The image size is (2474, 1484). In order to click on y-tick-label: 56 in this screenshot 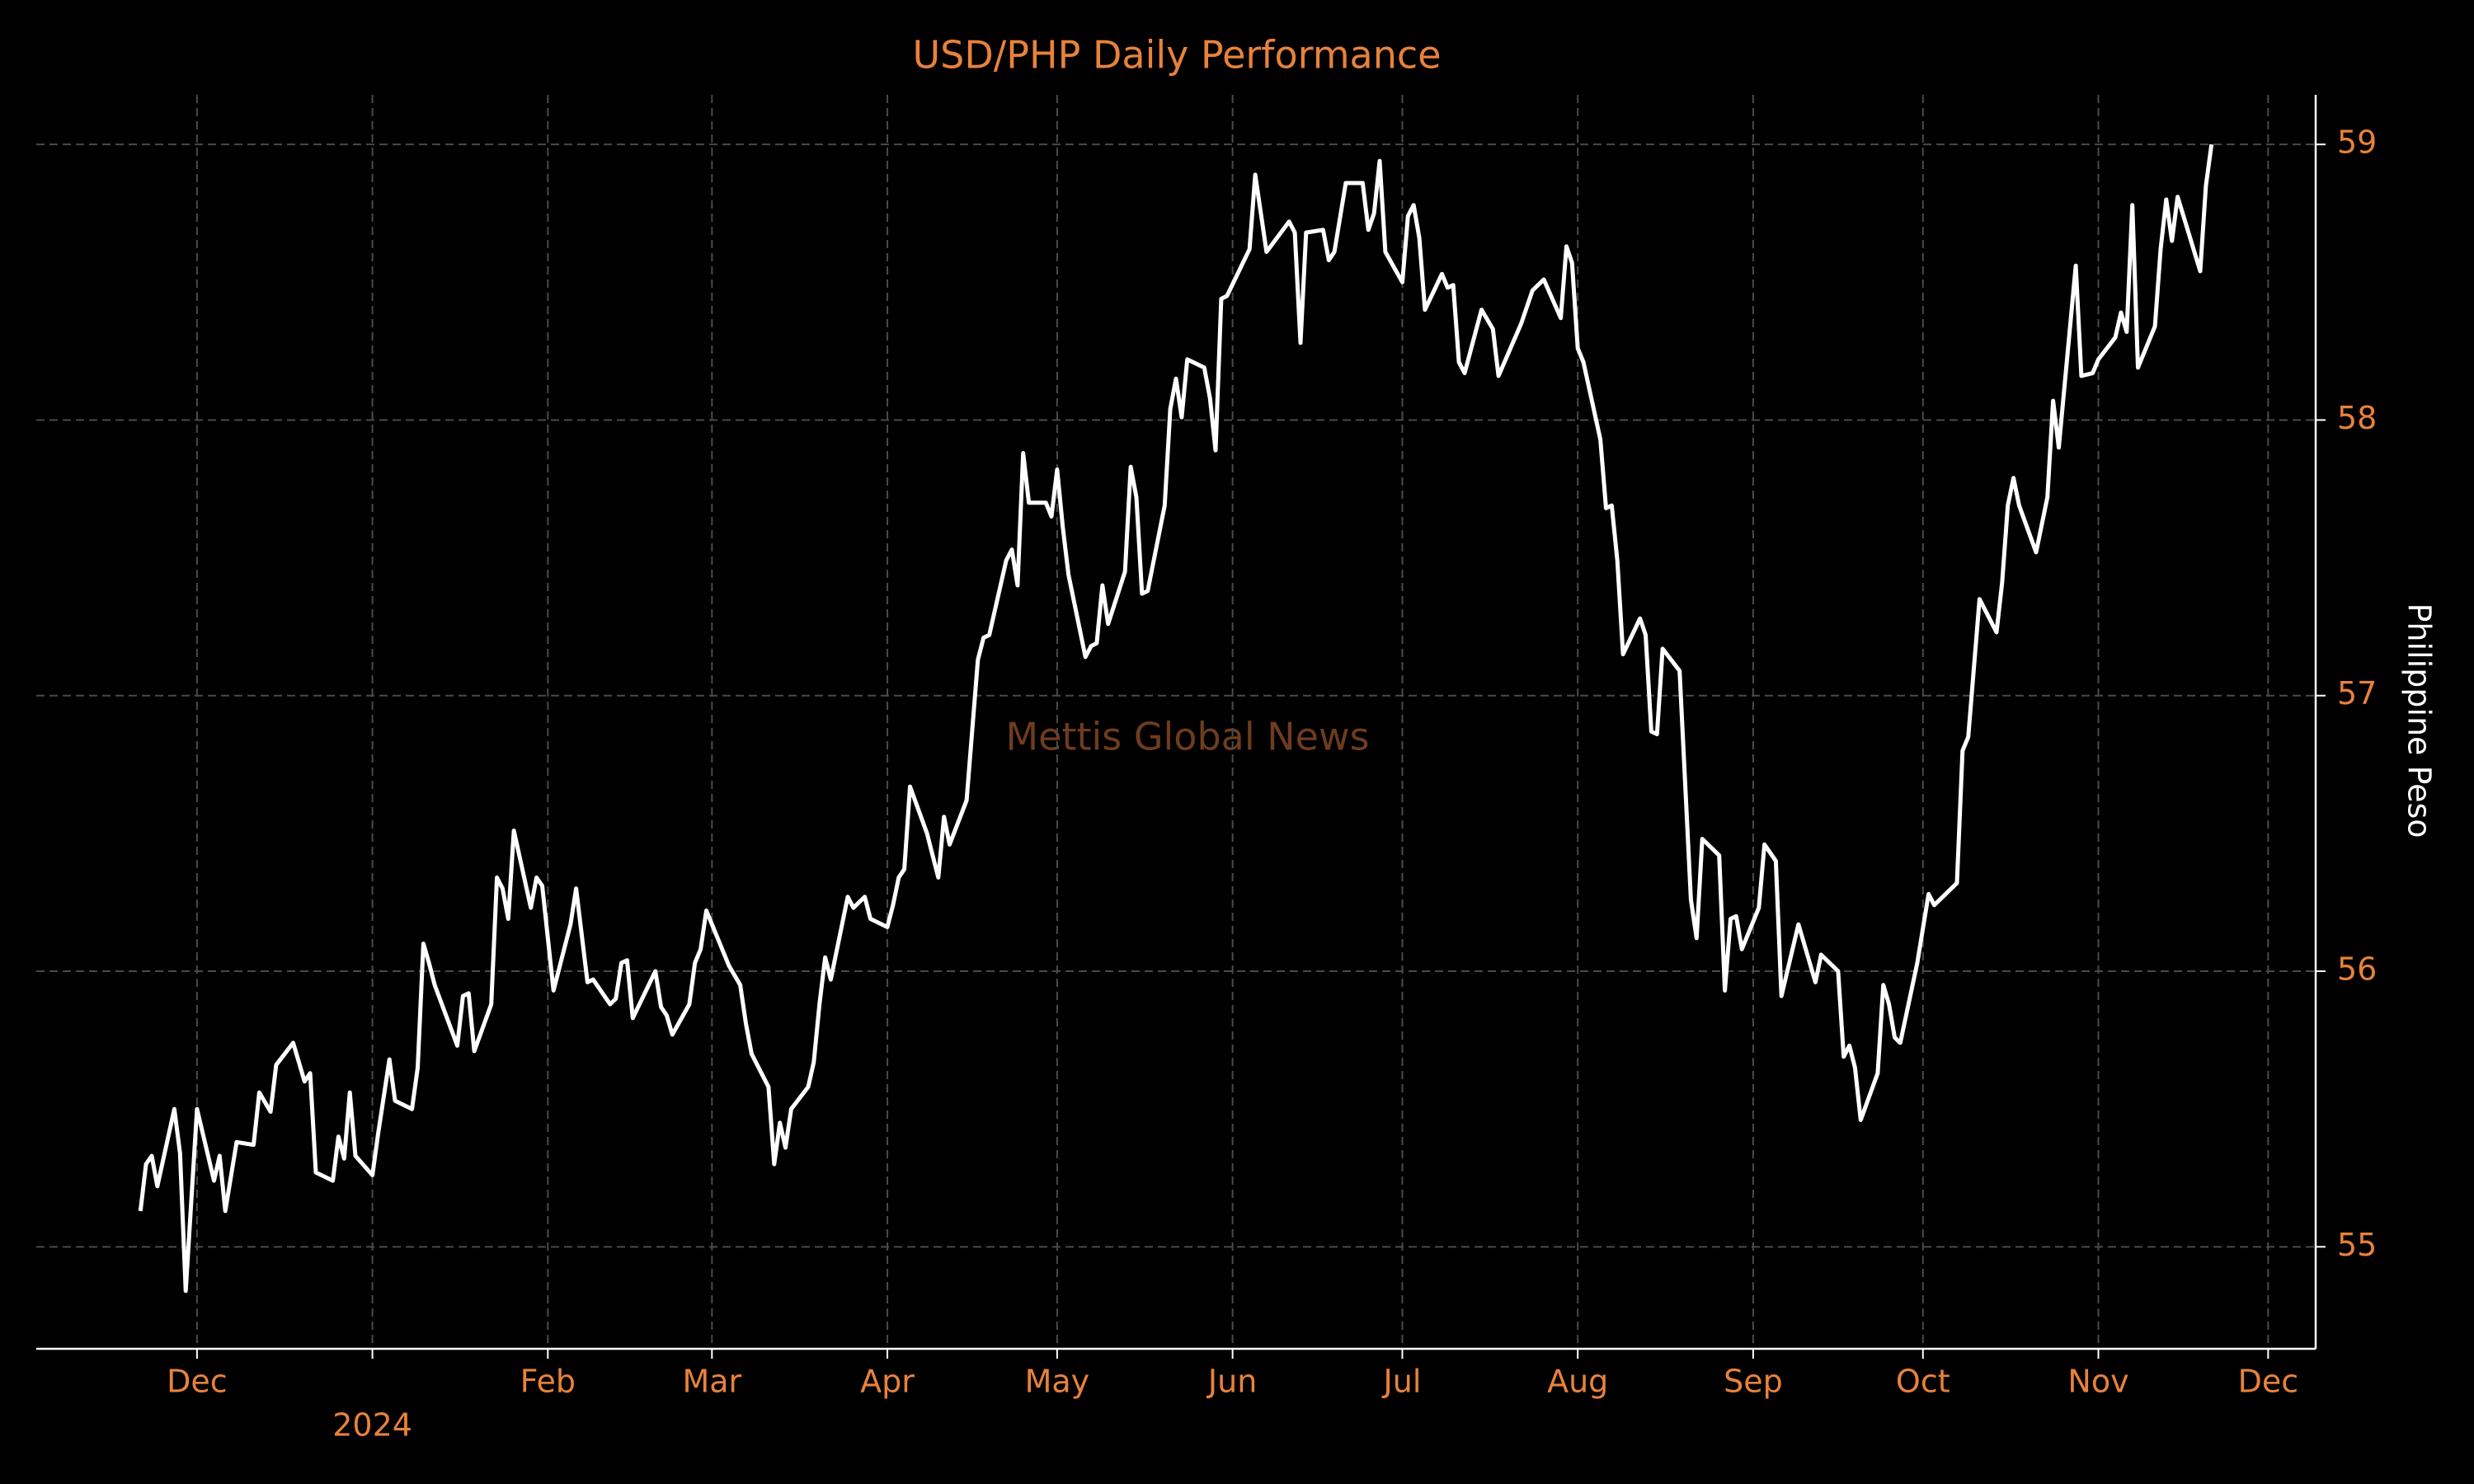, I will do `click(2357, 969)`.